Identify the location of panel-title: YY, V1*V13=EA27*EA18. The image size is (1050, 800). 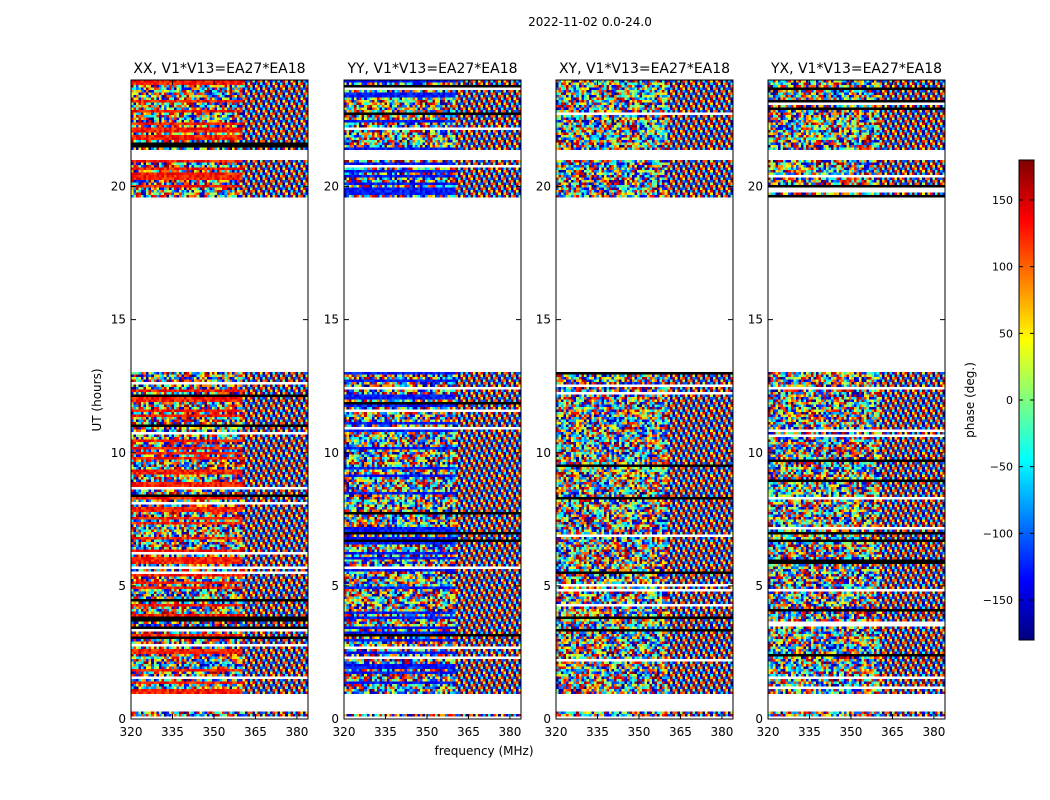
(431, 69).